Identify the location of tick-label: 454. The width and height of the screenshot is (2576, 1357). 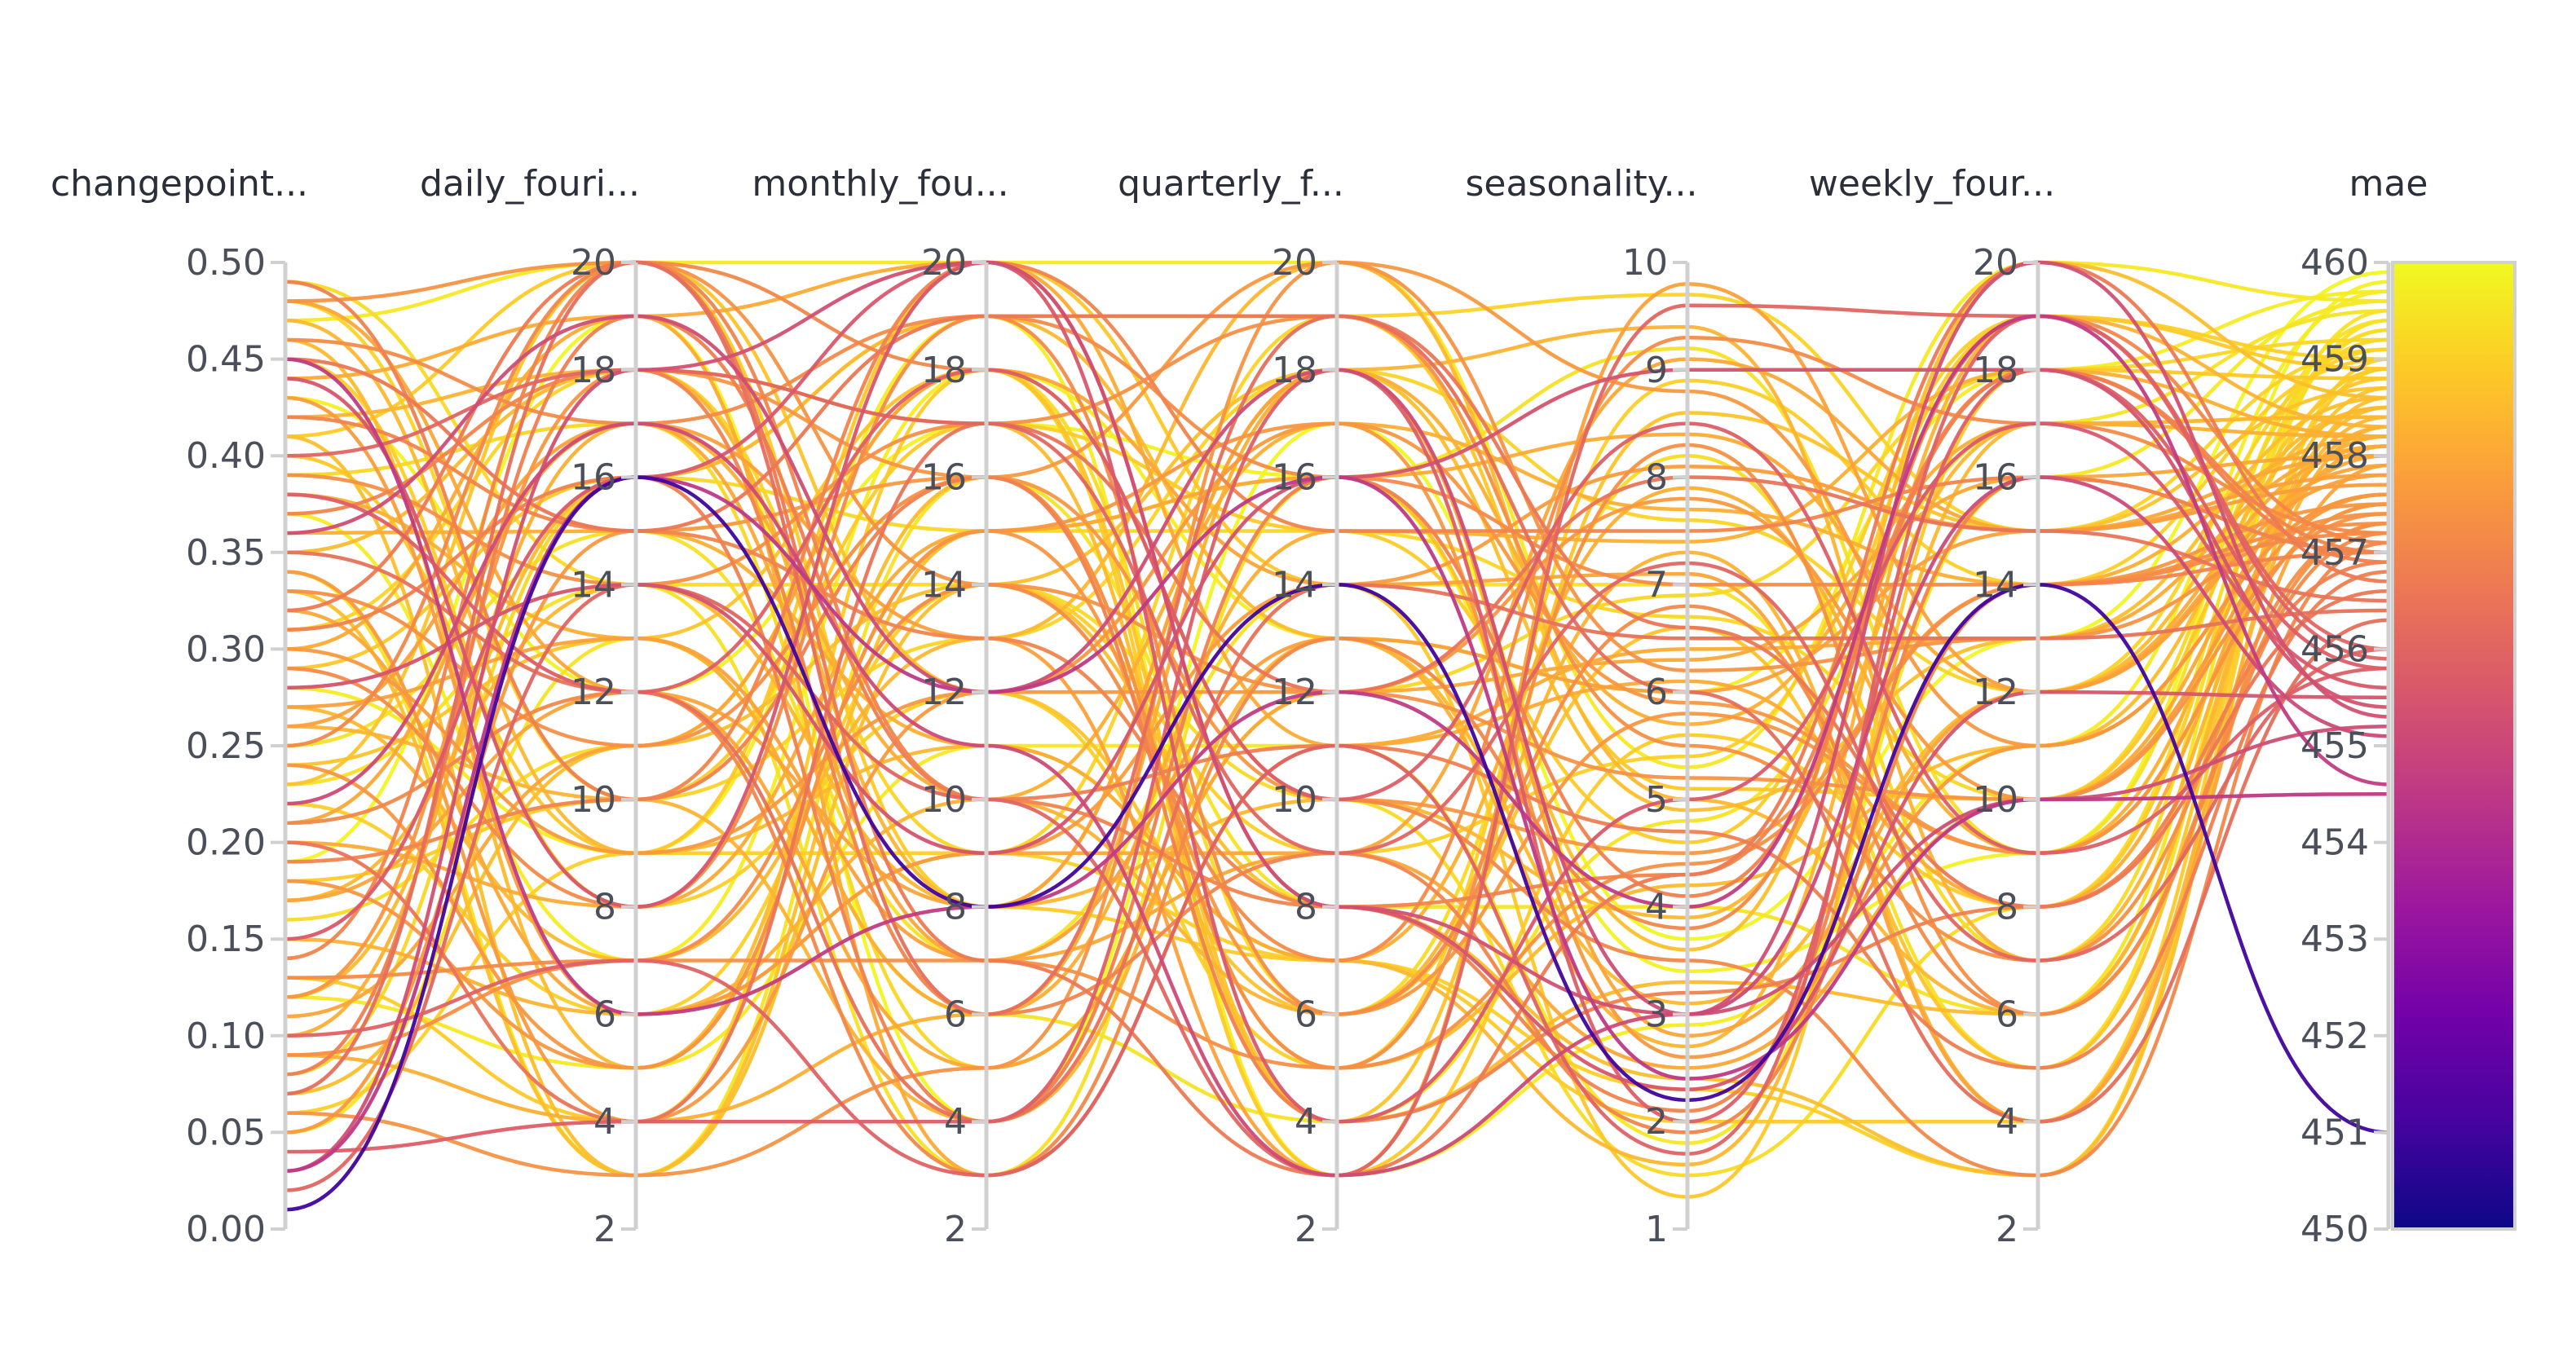
(2334, 843).